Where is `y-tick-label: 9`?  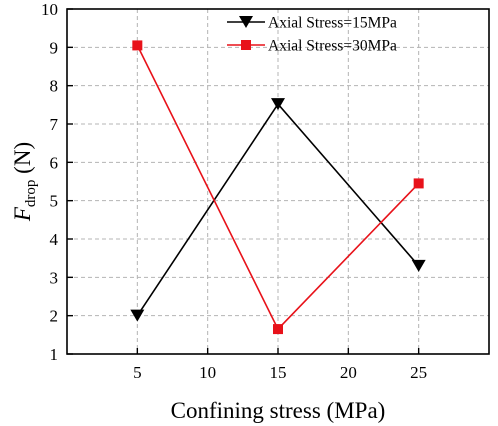 y-tick-label: 9 is located at coordinates (54, 47).